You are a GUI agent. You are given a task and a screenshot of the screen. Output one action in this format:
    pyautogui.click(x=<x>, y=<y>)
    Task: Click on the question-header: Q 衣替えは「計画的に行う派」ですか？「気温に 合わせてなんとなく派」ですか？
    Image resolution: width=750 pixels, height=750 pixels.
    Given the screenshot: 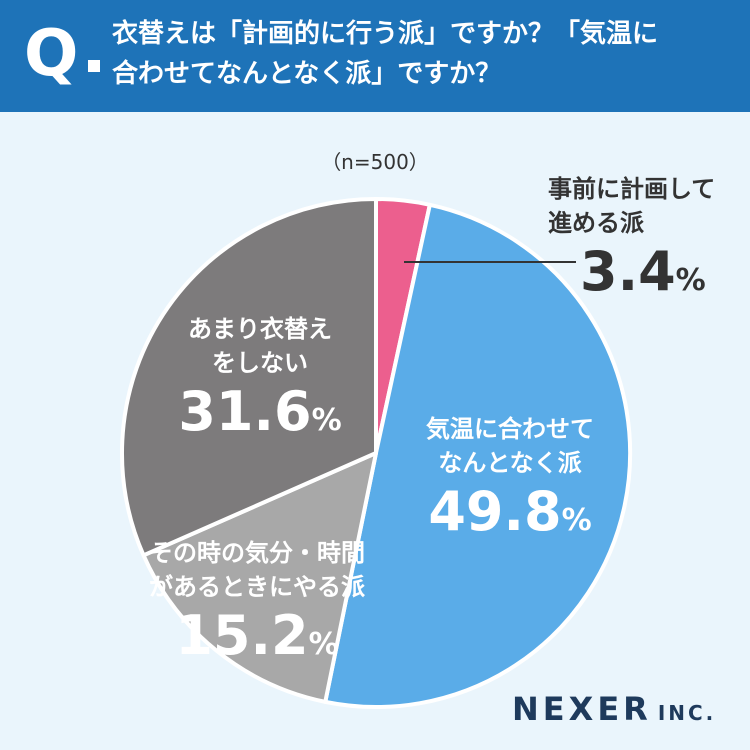 What is the action you would take?
    pyautogui.click(x=375, y=56)
    